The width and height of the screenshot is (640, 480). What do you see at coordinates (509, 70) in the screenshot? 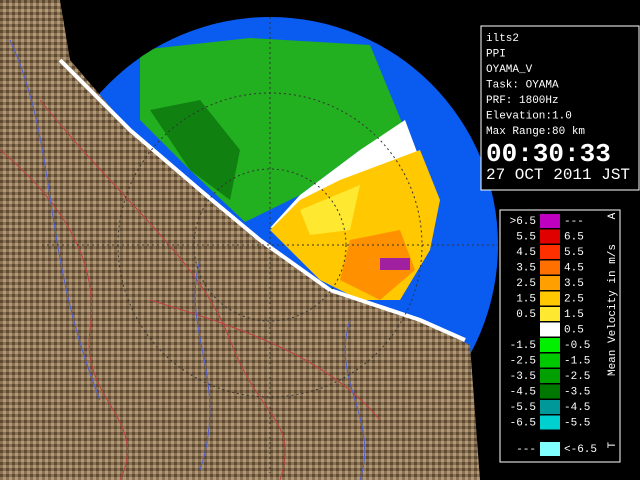
I see `info-line: OYAMA_V` at bounding box center [509, 70].